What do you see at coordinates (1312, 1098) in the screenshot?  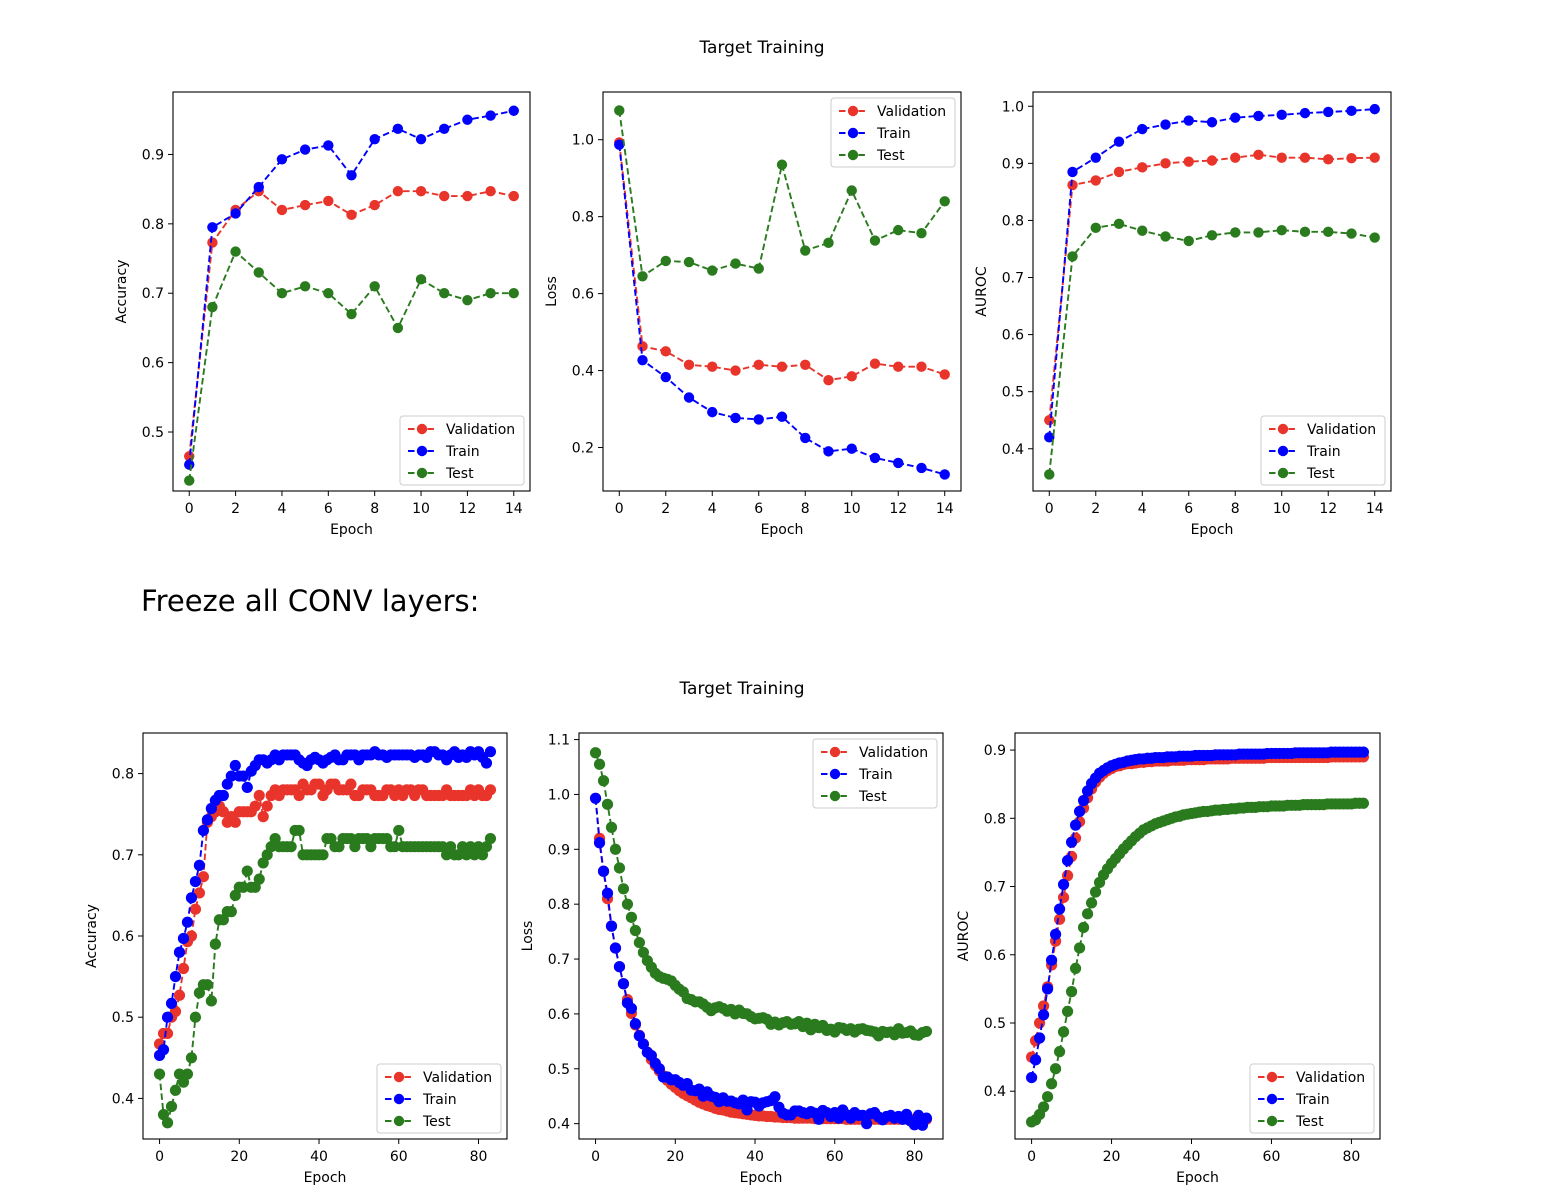 I see `legend: Validation Train Test` at bounding box center [1312, 1098].